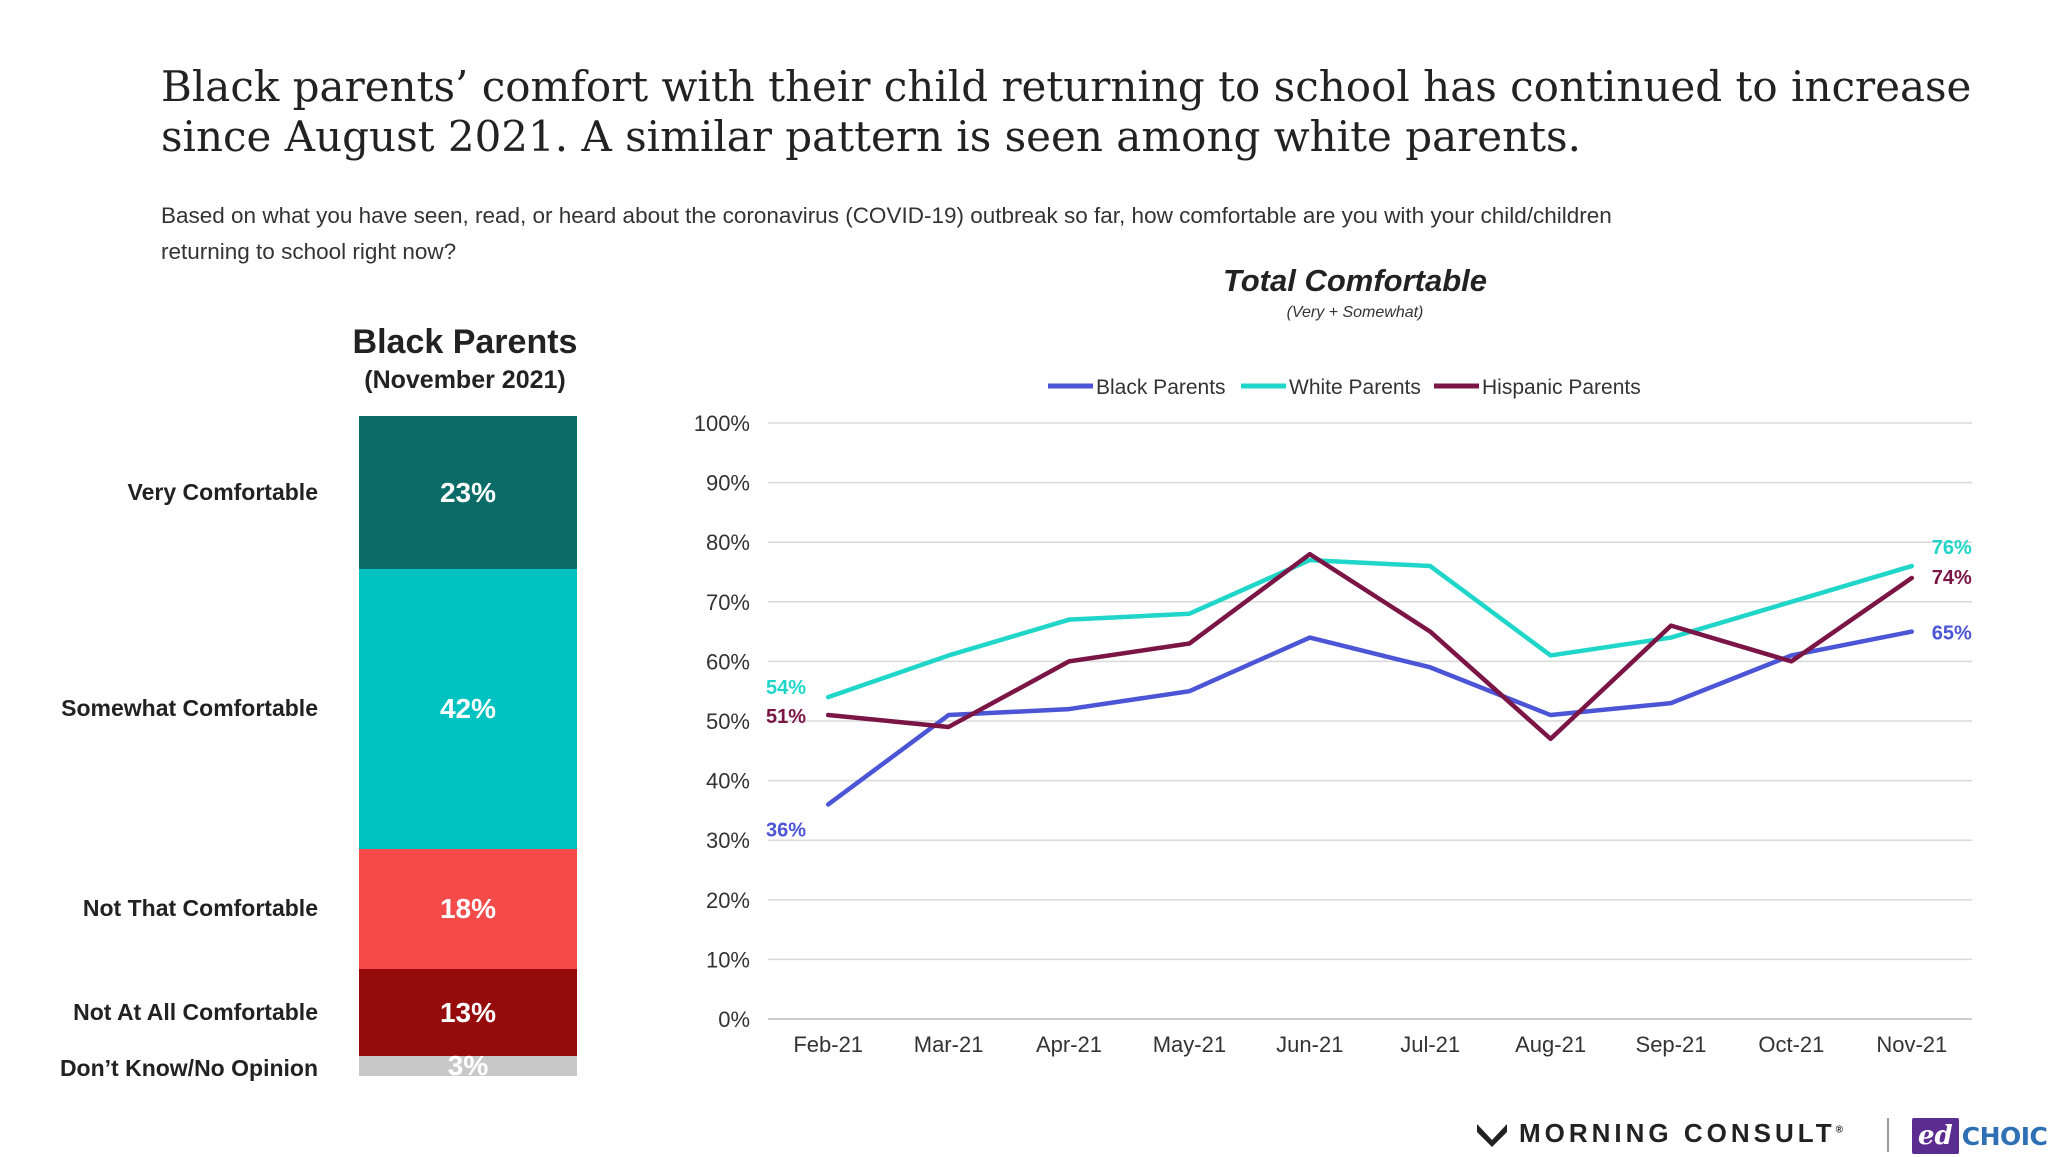 This screenshot has height=1157, width=2048. I want to click on x-tick-label: Mar-21, so click(949, 1044).